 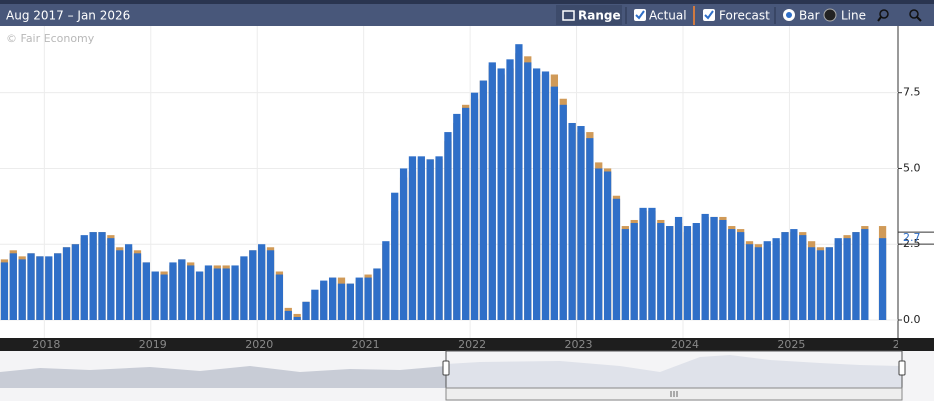 What do you see at coordinates (744, 16) in the screenshot?
I see `forecast-toggle: Forecast` at bounding box center [744, 16].